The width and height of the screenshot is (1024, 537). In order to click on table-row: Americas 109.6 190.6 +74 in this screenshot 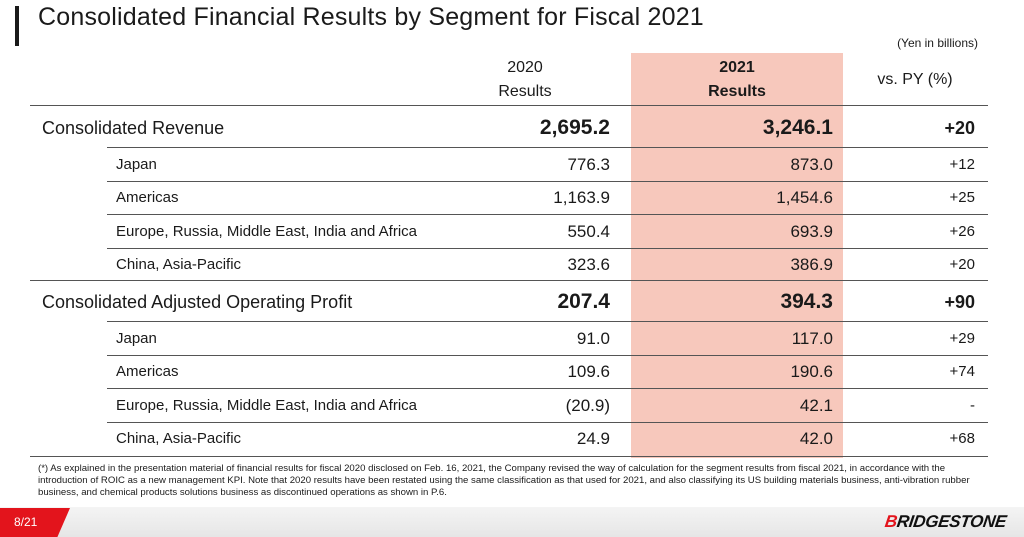, I will do `click(509, 372)`.